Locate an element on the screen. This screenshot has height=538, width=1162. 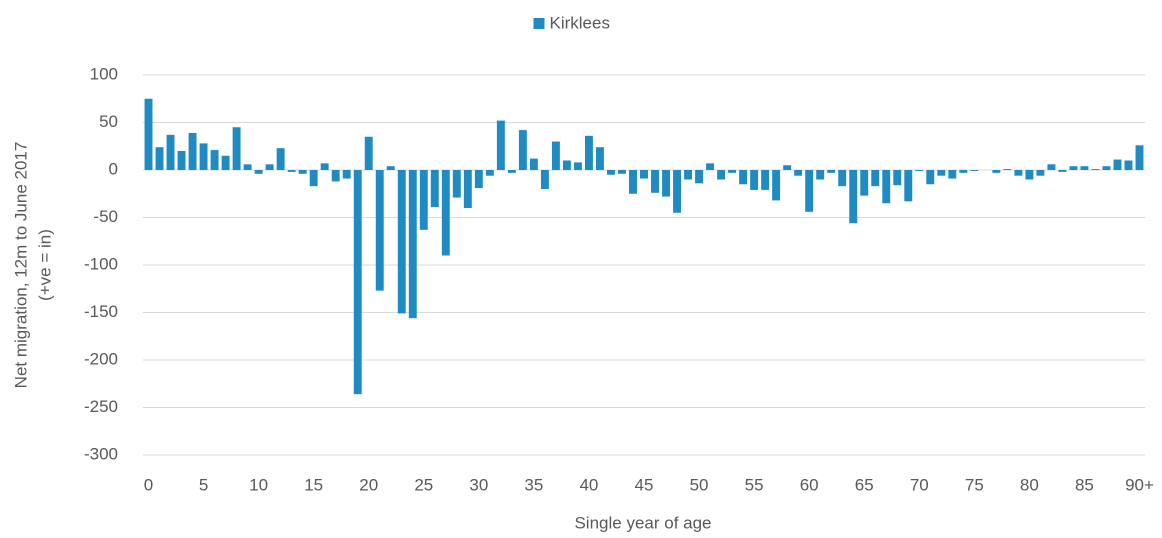
y-tick-label: 100 is located at coordinates (104, 73).